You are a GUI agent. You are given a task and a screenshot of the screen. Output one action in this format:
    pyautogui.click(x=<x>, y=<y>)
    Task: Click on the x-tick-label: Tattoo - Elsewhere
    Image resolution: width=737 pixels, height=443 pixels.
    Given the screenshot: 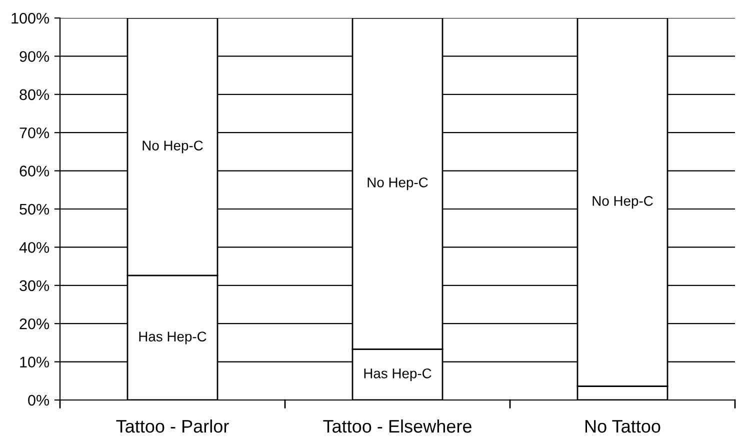 What is the action you would take?
    pyautogui.click(x=397, y=426)
    